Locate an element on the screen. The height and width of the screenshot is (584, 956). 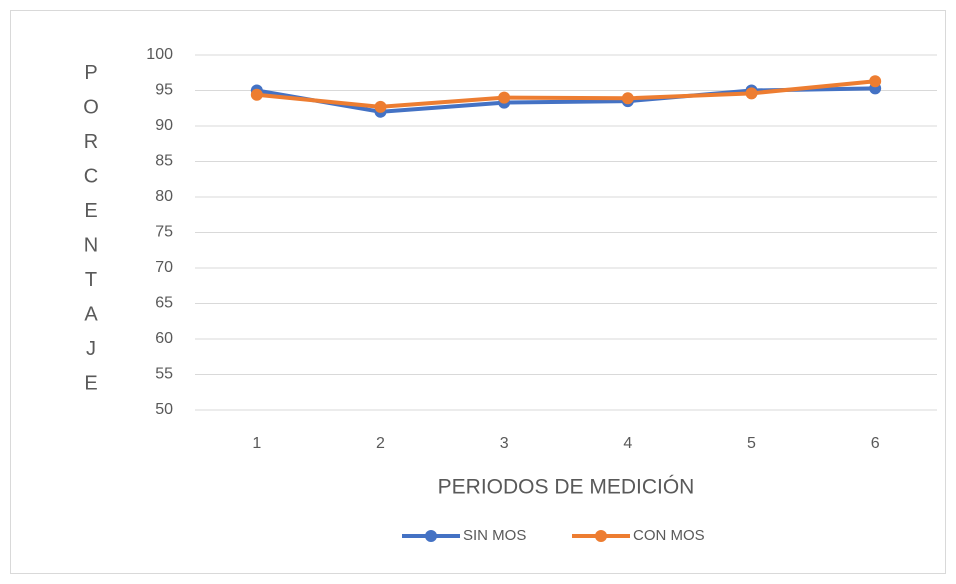
x-tick-label: 6 is located at coordinates (875, 443).